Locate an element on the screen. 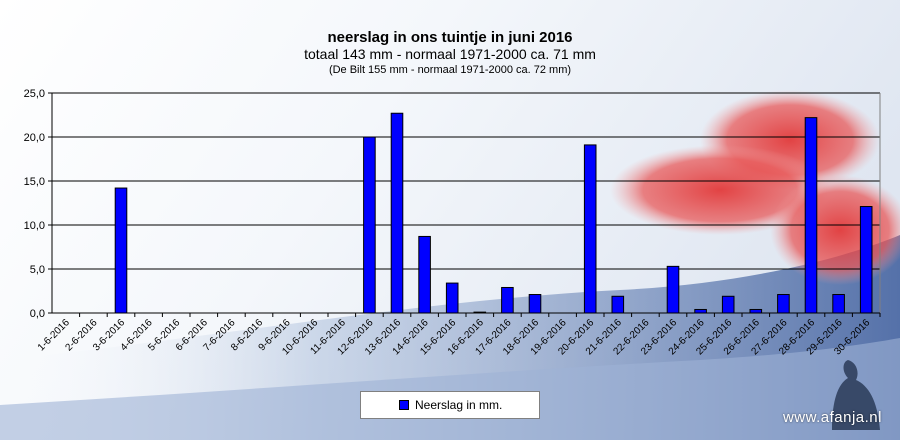 This screenshot has height=440, width=900. y-tick-label: 0,0 is located at coordinates (37, 314).